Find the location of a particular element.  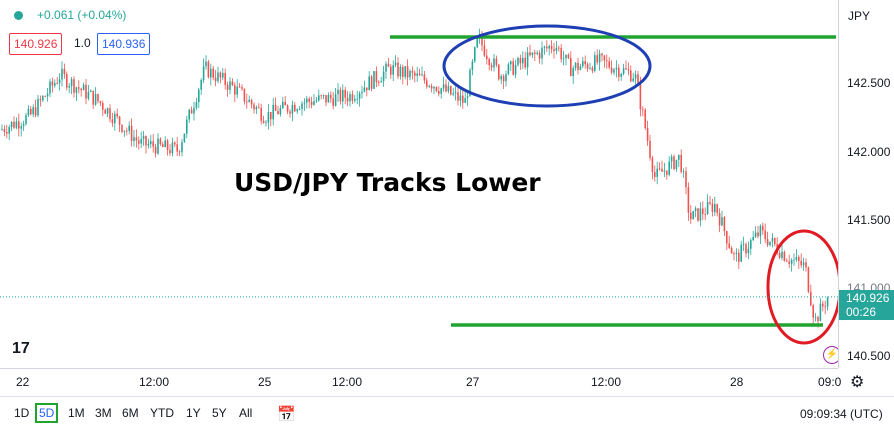

tradingview-logo: 17 is located at coordinates (21, 348).